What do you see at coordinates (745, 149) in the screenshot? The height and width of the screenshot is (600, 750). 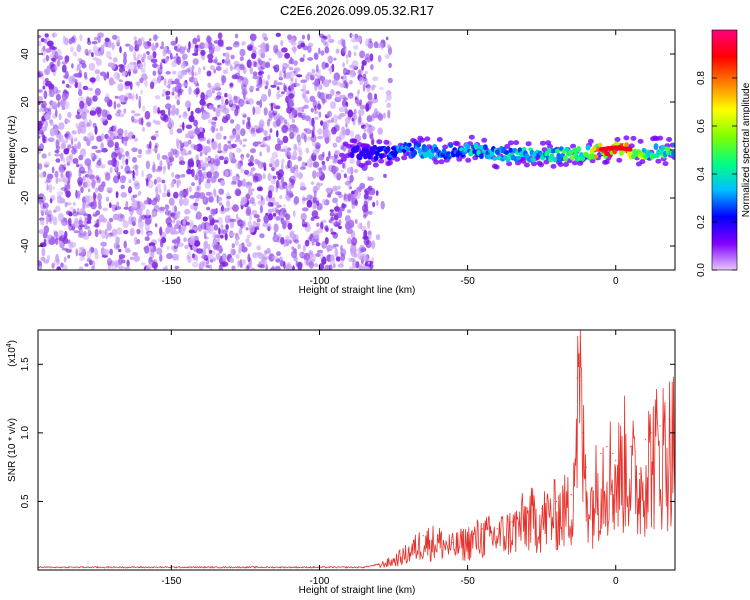 I see `colorbar-label: Normalized spectral amplitude` at bounding box center [745, 149].